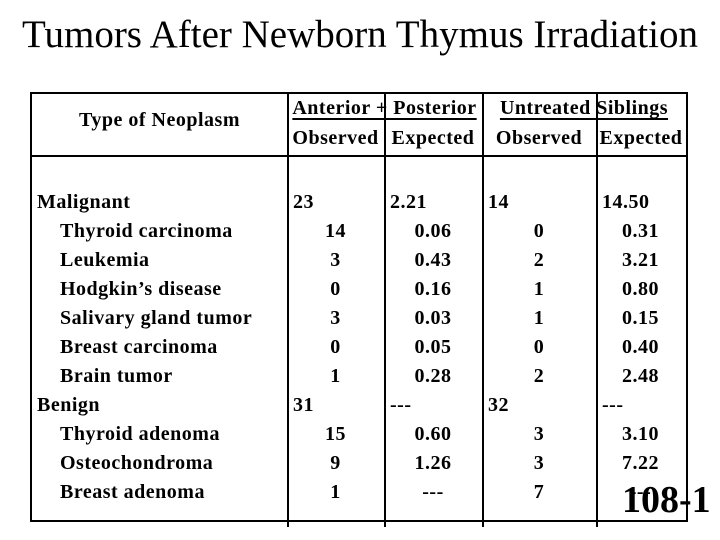 This screenshot has width=720, height=540. I want to click on row-value-anterior-expected: 2.21, so click(408, 202).